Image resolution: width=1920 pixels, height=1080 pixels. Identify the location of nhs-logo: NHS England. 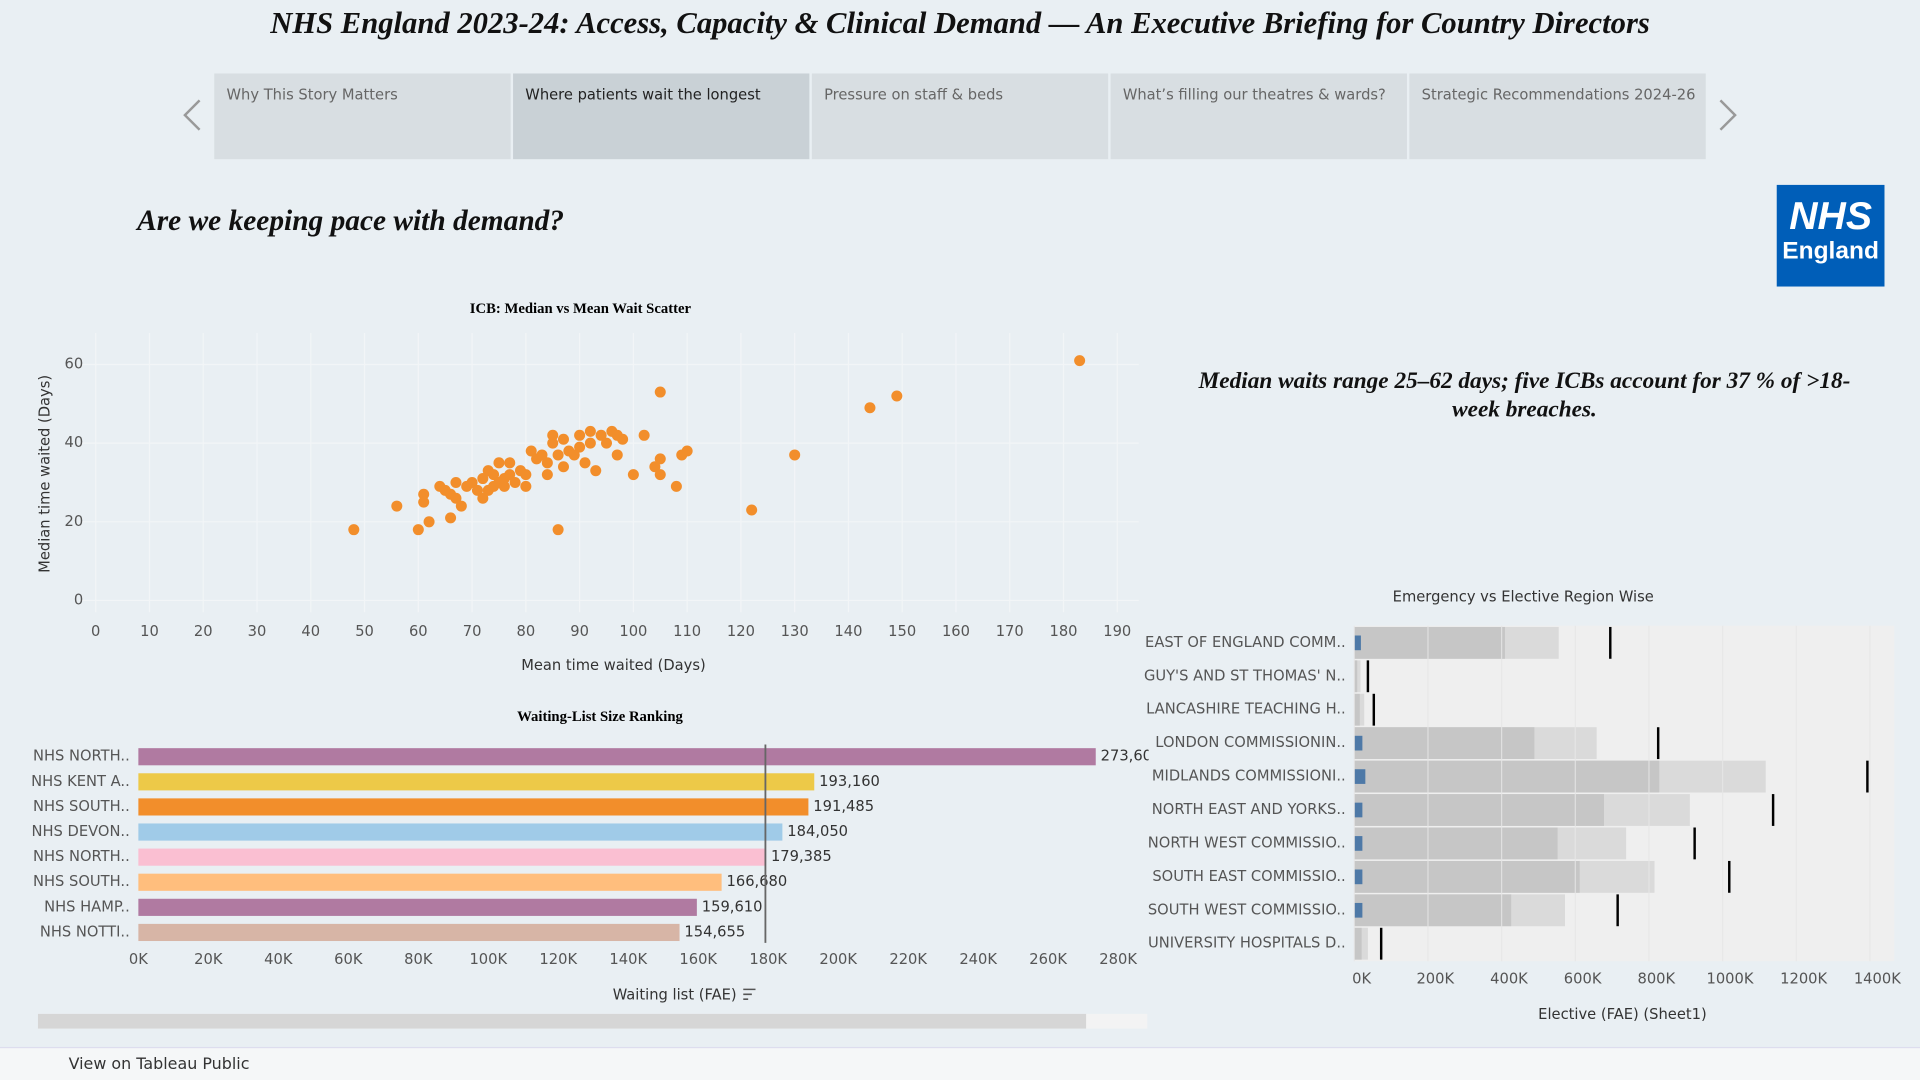
(1830, 235).